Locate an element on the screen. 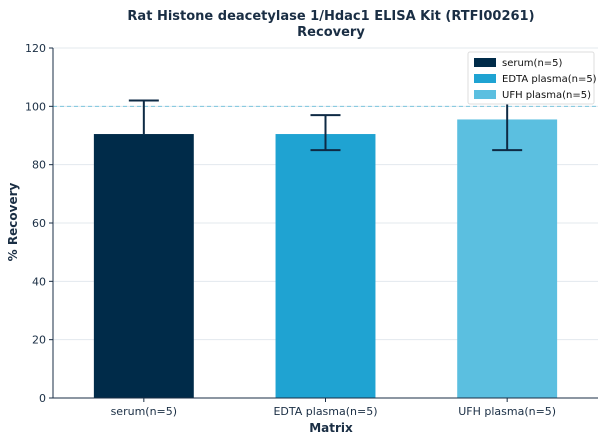 The height and width of the screenshot is (444, 608). y-tick-label-3: 60 is located at coordinates (39, 223).